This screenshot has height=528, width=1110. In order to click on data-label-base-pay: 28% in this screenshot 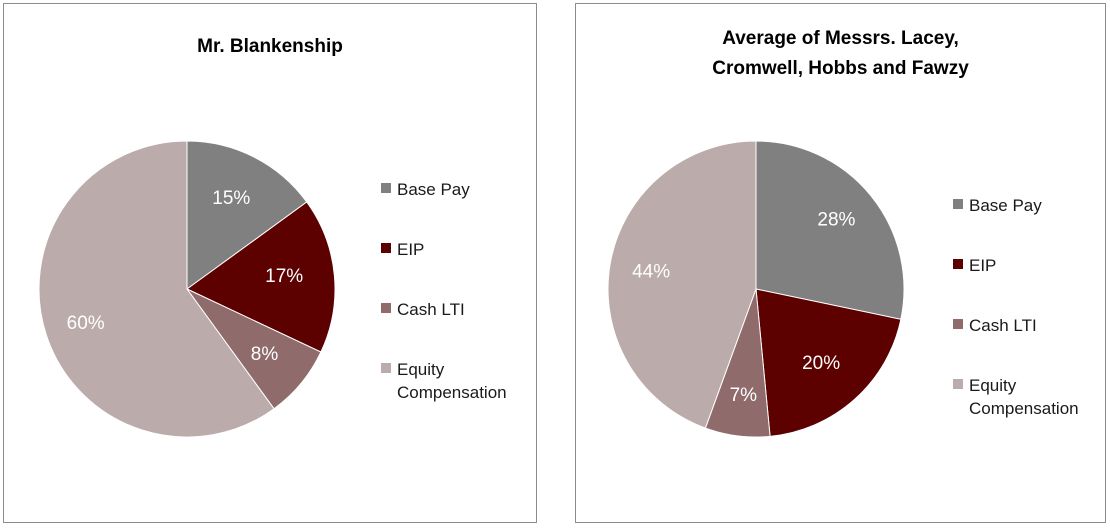, I will do `click(836, 220)`.